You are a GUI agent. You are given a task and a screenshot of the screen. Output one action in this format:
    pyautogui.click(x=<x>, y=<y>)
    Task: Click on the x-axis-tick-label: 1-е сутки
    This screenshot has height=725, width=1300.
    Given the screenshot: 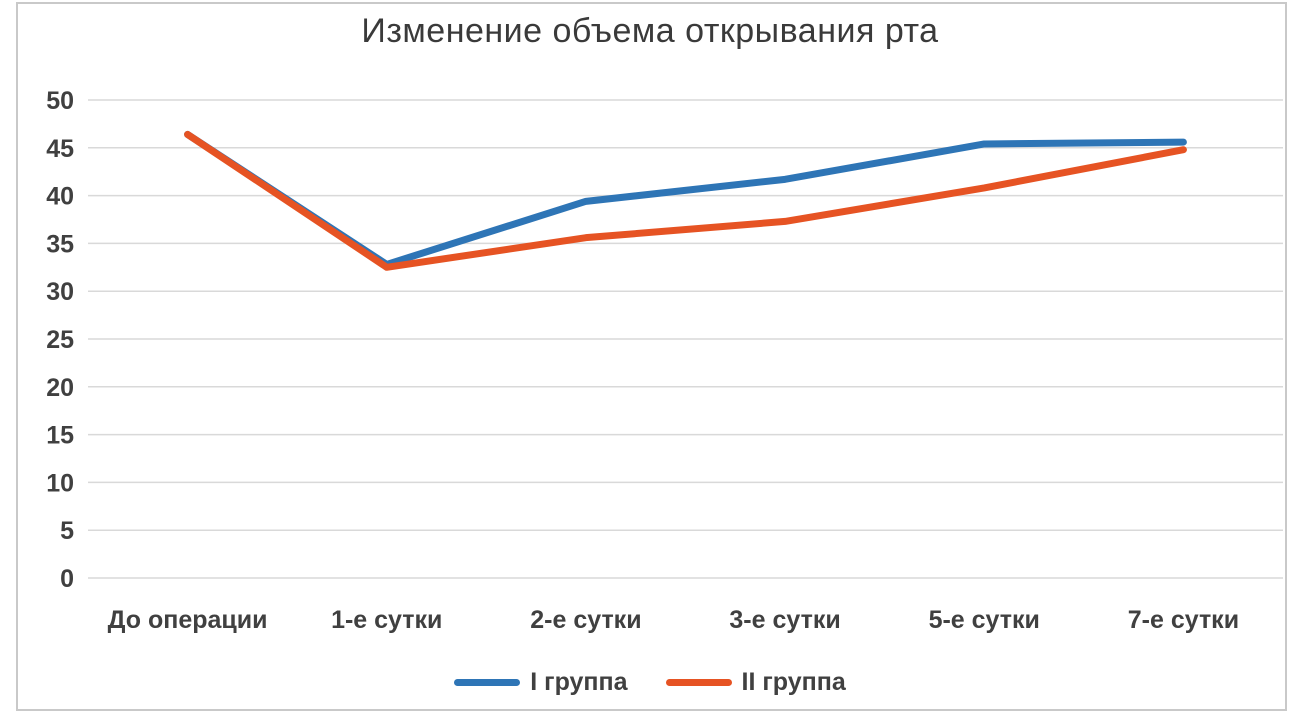 What is the action you would take?
    pyautogui.click(x=386, y=620)
    